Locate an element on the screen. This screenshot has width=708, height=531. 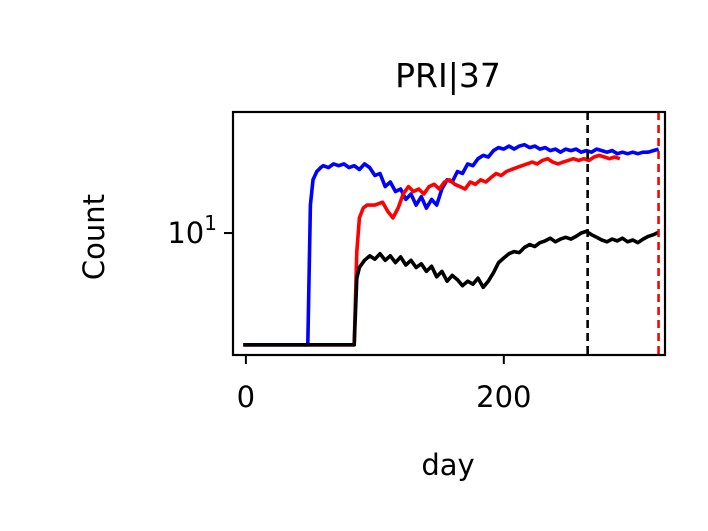
x-axis-label: day is located at coordinates (447, 465).